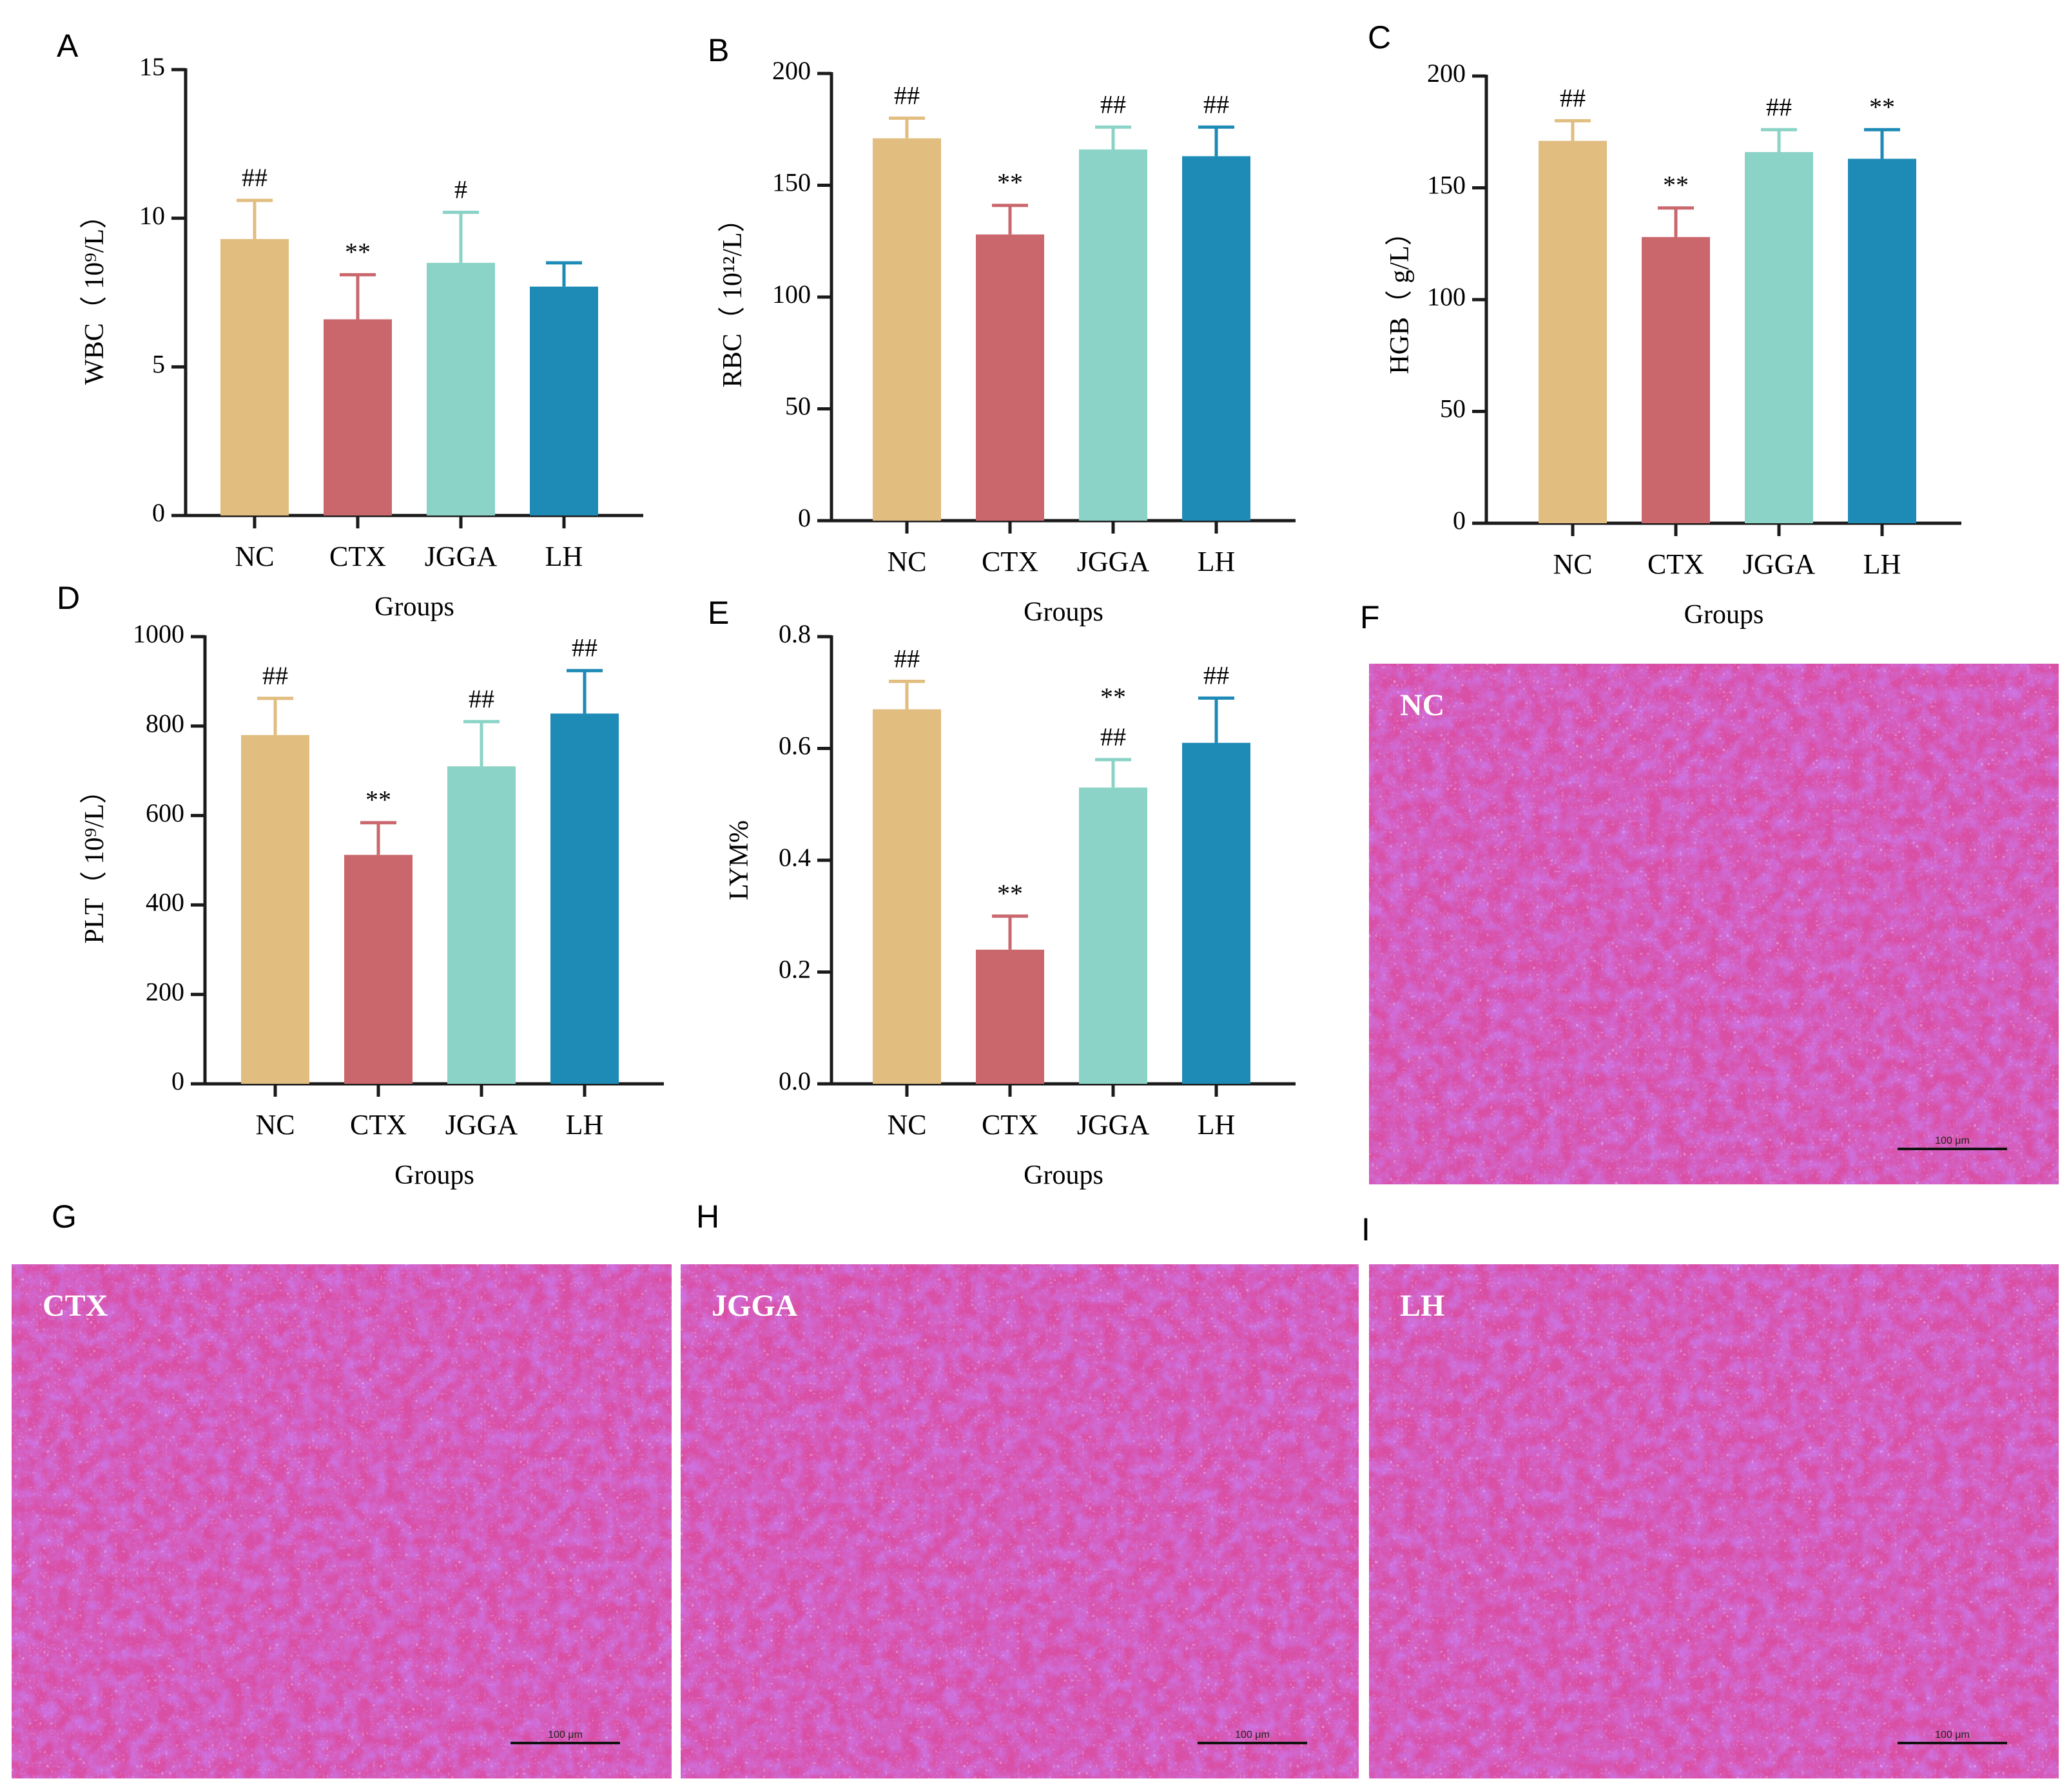  Describe the element at coordinates (165, 812) in the screenshot. I see `y-tick-label: 600` at that location.